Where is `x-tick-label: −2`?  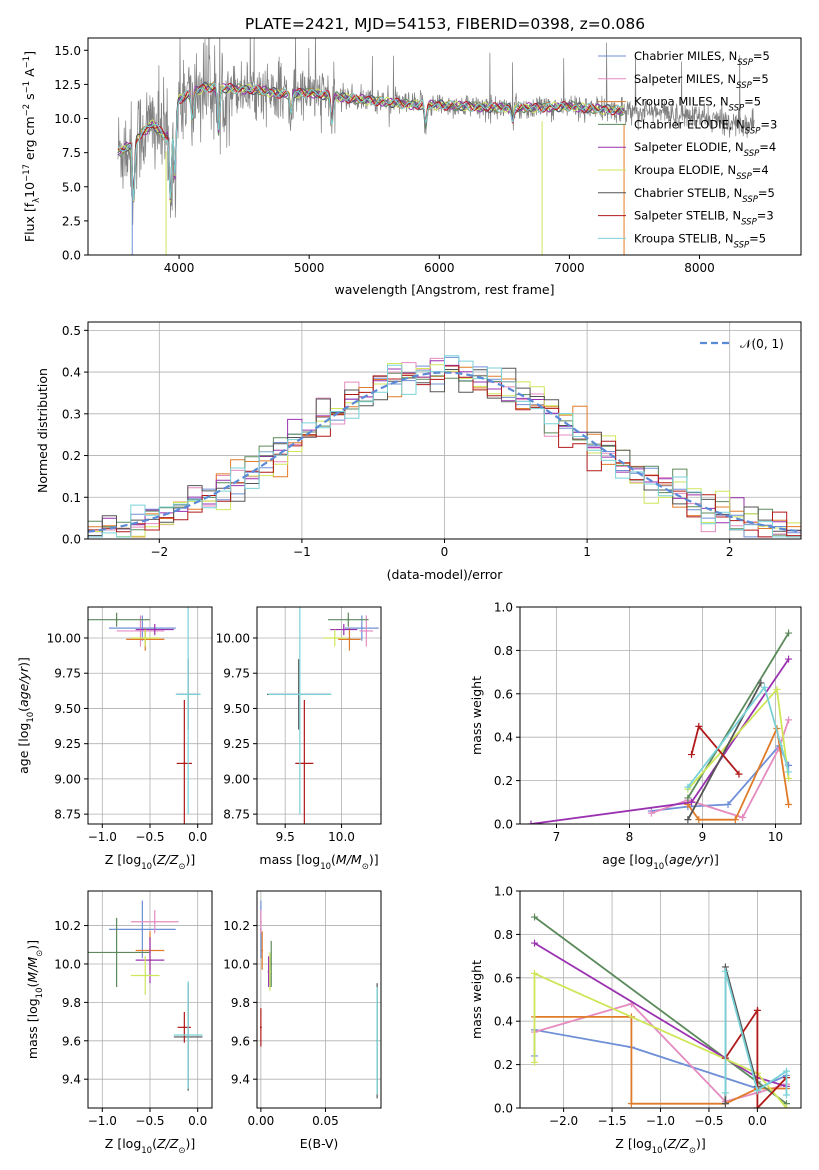
x-tick-label: −2 is located at coordinates (159, 552).